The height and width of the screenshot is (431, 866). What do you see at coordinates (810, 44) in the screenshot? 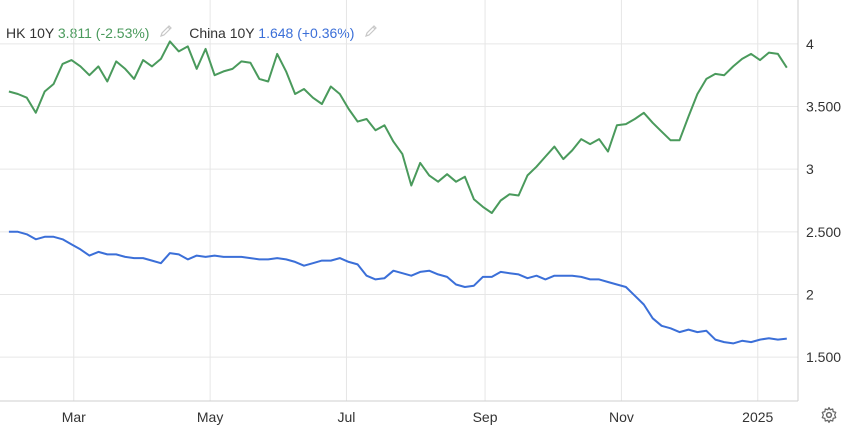
I see `y-tick-label: 4` at bounding box center [810, 44].